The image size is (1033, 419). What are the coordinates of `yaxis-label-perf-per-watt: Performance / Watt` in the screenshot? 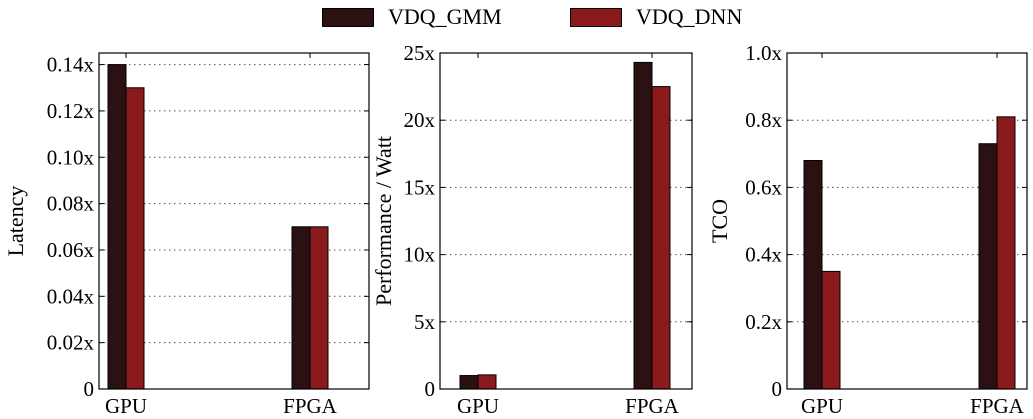 It's located at (383, 221).